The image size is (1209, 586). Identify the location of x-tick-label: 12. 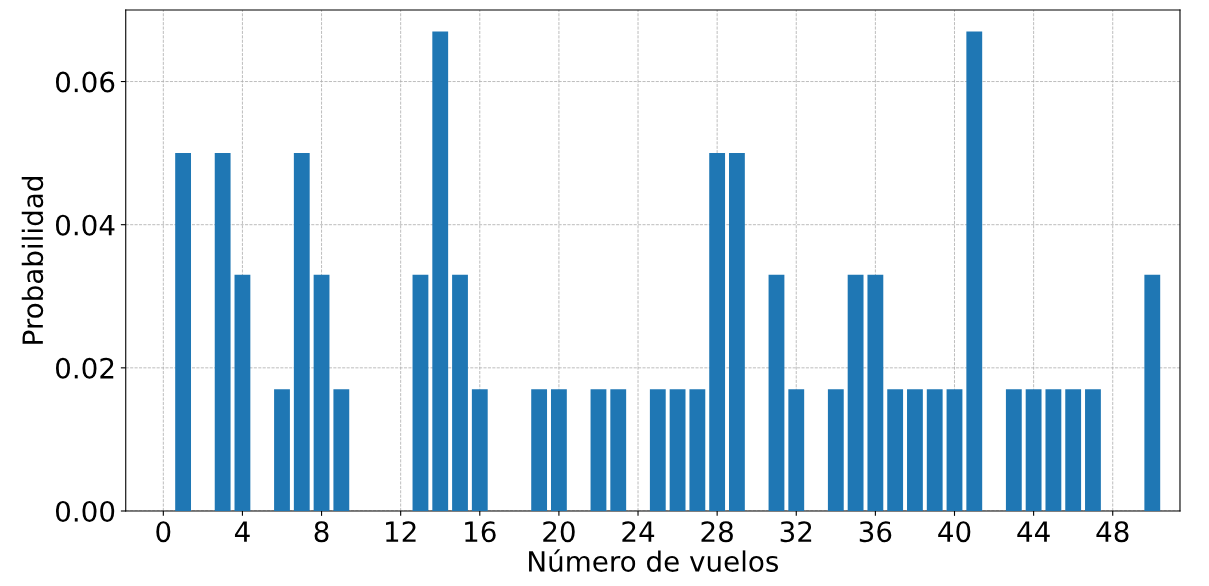
(401, 531).